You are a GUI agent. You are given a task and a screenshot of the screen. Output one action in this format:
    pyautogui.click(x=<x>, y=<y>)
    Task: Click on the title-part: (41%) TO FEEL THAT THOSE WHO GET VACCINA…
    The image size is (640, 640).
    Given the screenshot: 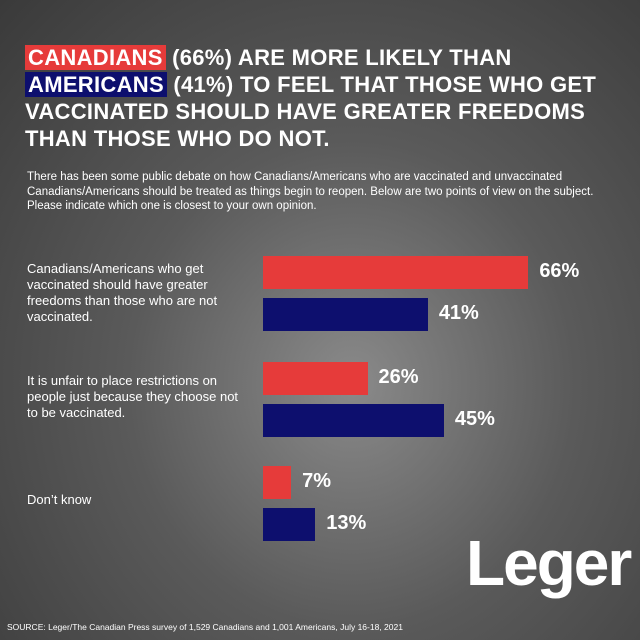 What is the action you would take?
    pyautogui.click(x=311, y=111)
    